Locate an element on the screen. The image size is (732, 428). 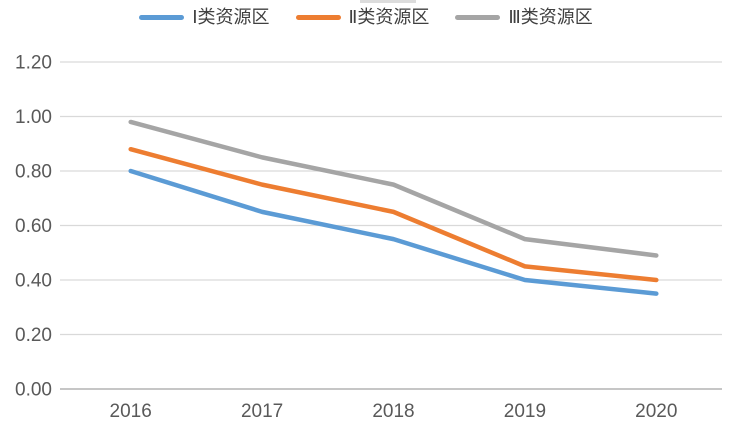
legend-item-zone-1: Ⅰ类资源区 is located at coordinates (204, 17).